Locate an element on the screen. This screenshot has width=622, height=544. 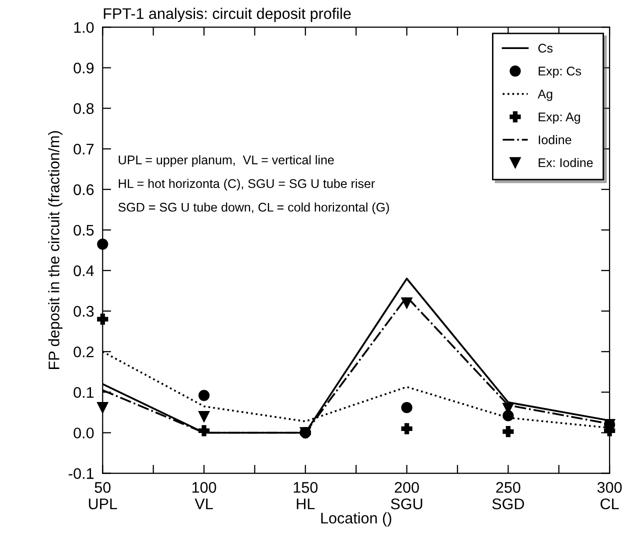
x-tick-label: 50 UPL is located at coordinates (102, 496).